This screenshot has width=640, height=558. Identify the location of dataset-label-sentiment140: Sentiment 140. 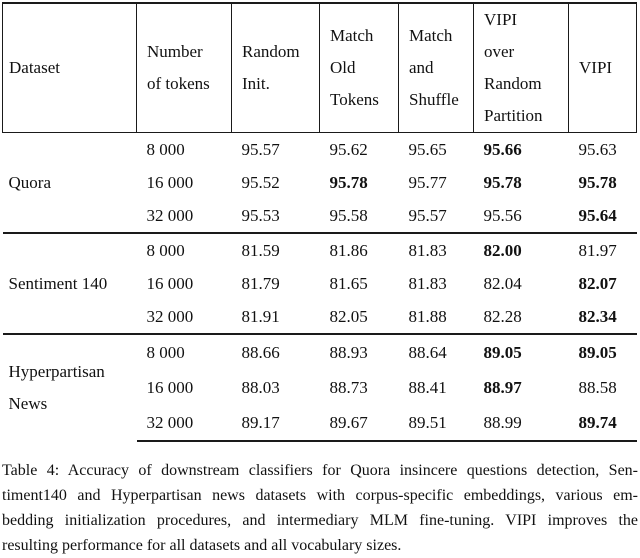
(69, 283).